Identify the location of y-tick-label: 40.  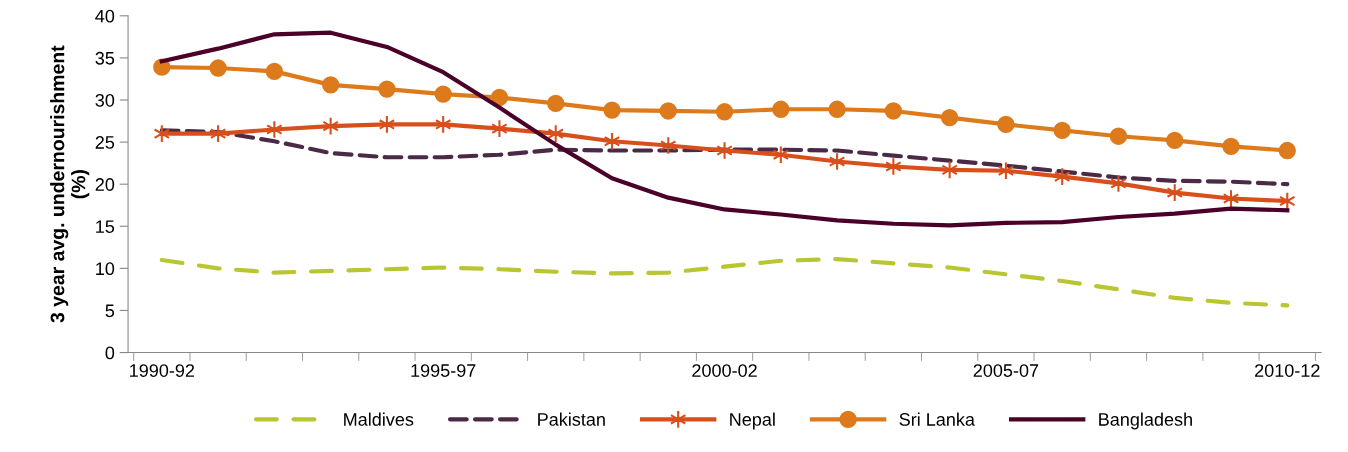
(105, 16).